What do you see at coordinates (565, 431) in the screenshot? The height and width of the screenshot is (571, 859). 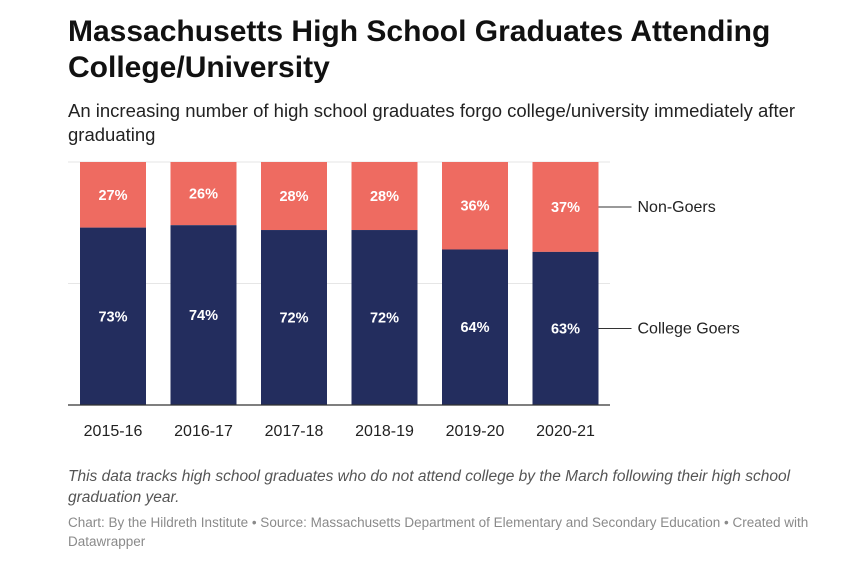 I see `x-tick-label: 2020-21` at bounding box center [565, 431].